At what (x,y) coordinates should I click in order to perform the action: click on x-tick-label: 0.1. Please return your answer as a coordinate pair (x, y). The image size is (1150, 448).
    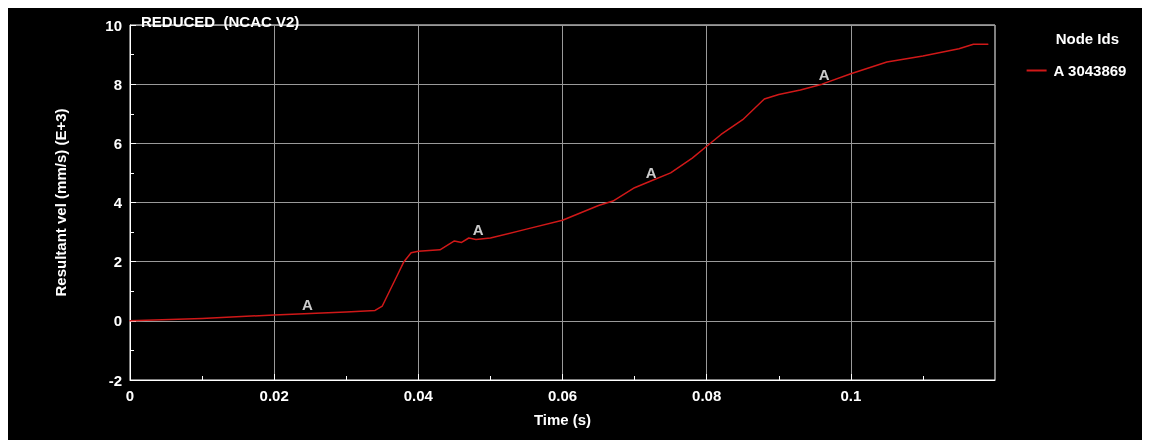
    Looking at the image, I should click on (851, 395).